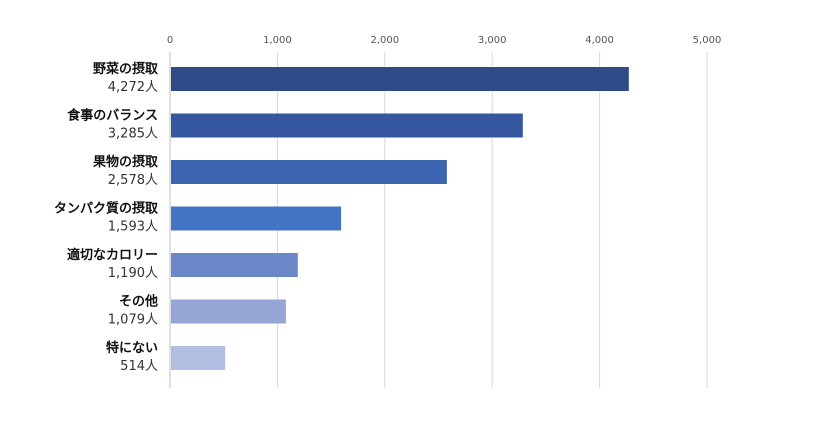  What do you see at coordinates (112, 116) in the screenshot?
I see `category-label: 食事のバランス` at bounding box center [112, 116].